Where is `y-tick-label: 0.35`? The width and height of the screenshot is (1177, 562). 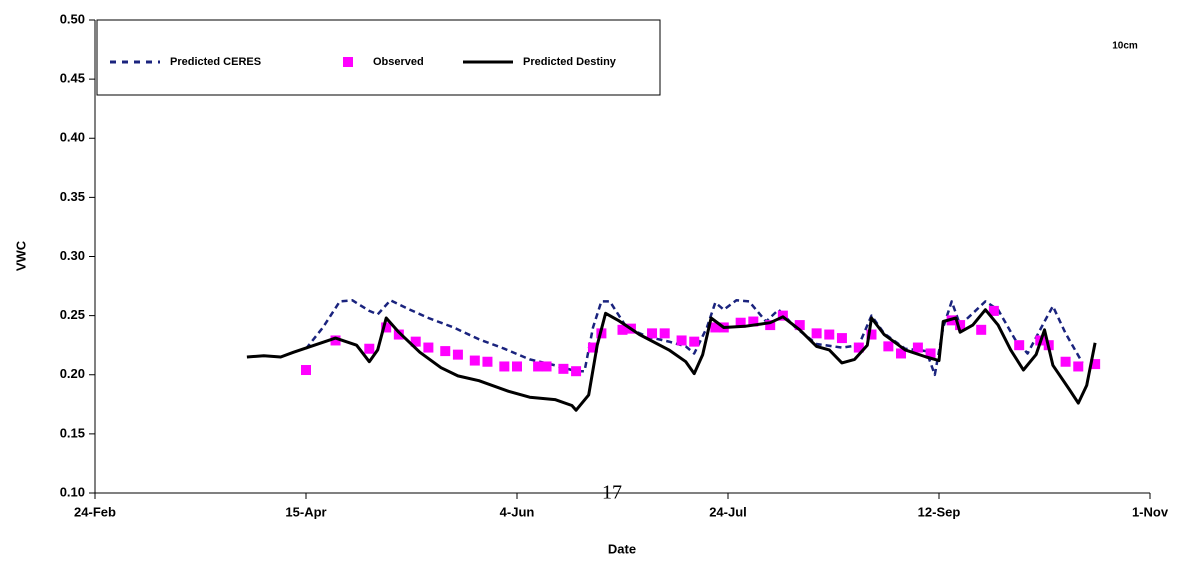 y-tick-label: 0.35 is located at coordinates (72, 196).